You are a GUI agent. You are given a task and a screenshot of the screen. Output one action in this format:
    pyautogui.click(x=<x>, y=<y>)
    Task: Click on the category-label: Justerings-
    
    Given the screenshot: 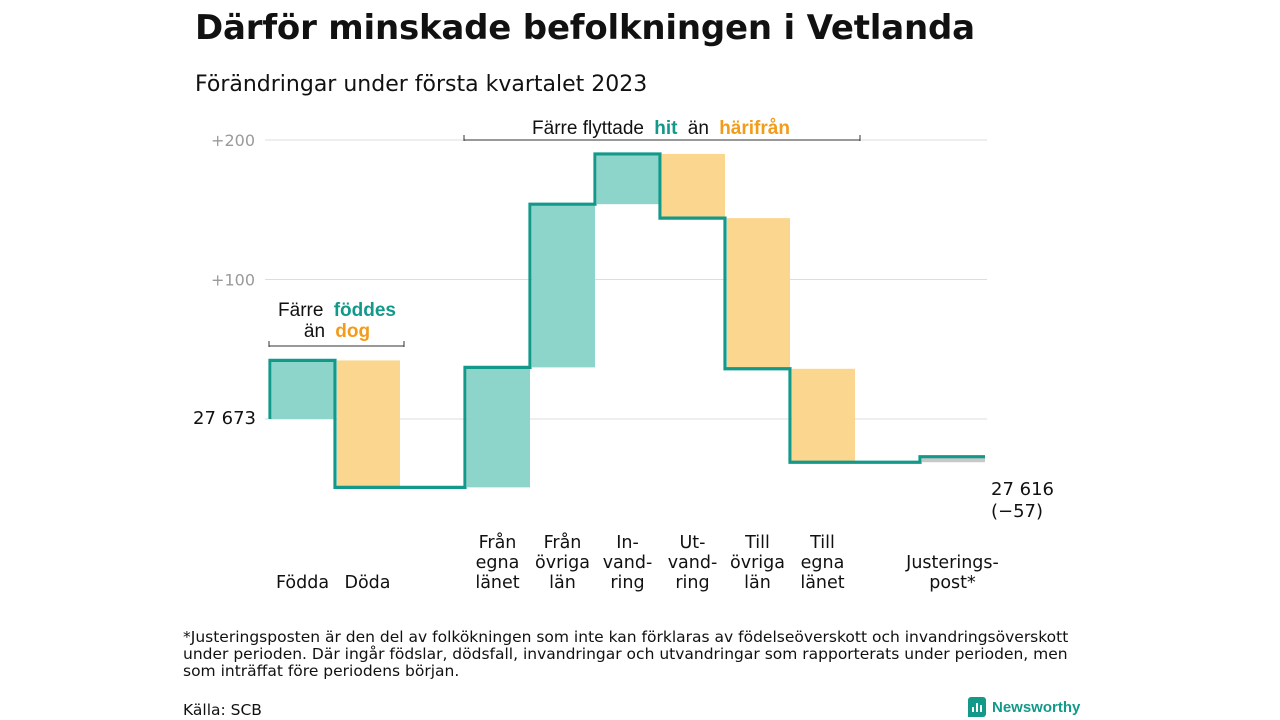 What is the action you would take?
    pyautogui.click(x=952, y=563)
    